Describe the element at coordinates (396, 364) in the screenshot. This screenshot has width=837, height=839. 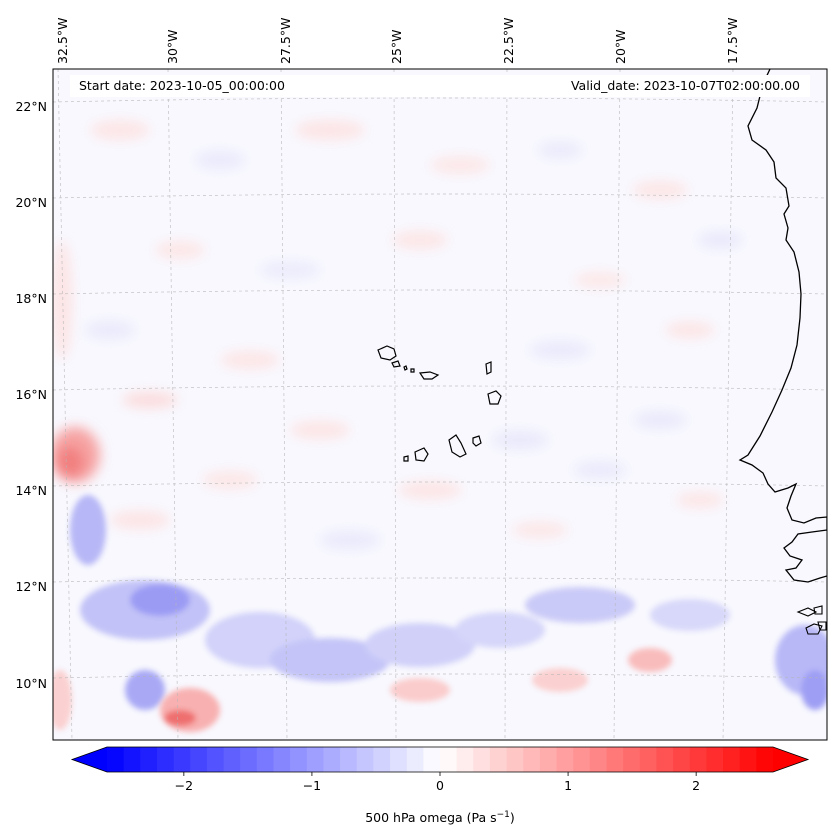
I see `island-sao-vicente` at that location.